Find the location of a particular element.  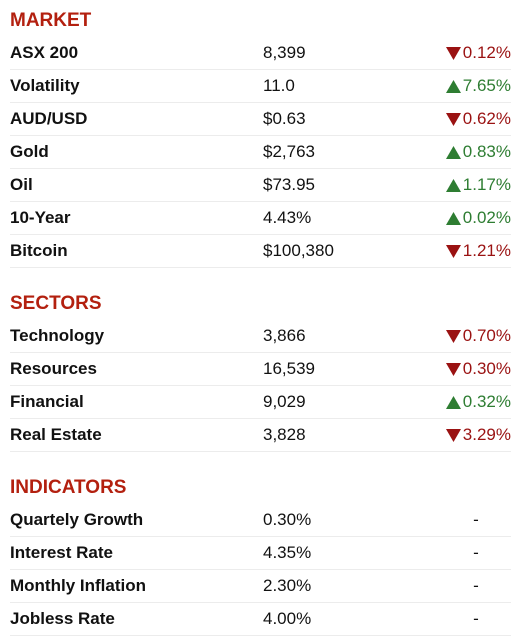

row: Resources 16,539 0.30% is located at coordinates (260, 369).